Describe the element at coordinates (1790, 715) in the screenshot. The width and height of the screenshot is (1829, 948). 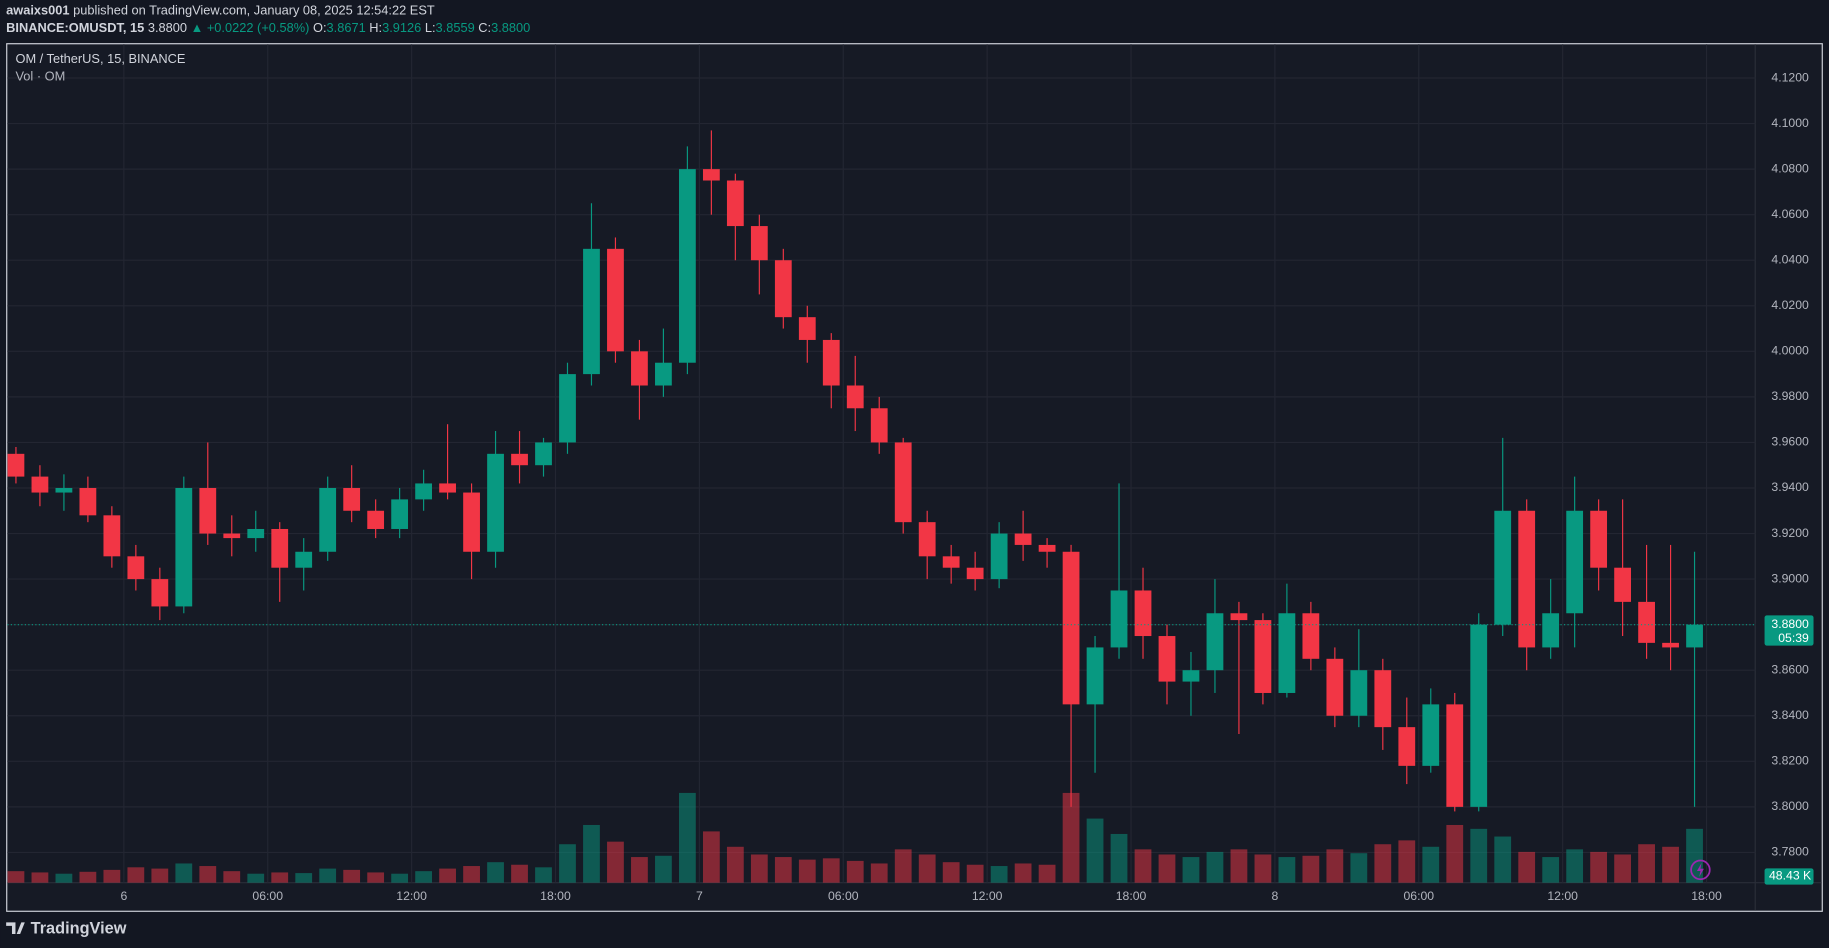
I see `y-tick-label: 3.8400` at that location.